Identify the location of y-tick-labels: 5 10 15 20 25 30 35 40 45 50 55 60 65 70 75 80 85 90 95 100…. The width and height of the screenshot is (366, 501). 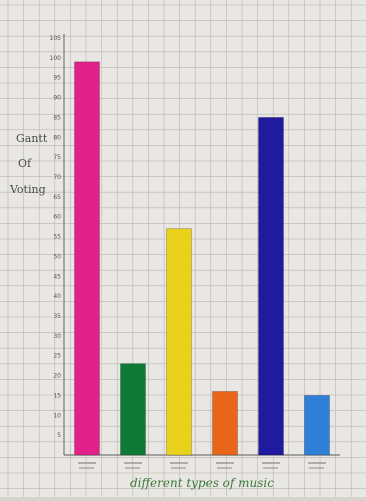
(56, 237).